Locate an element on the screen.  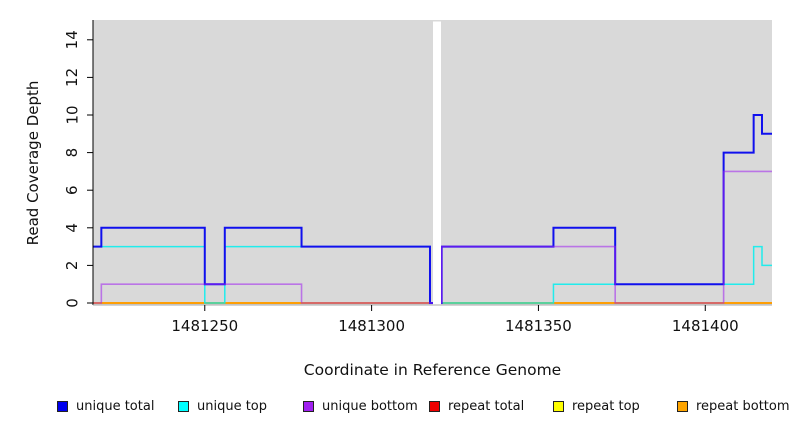
legend-item-repeat-total: repeat total is located at coordinates (476, 406).